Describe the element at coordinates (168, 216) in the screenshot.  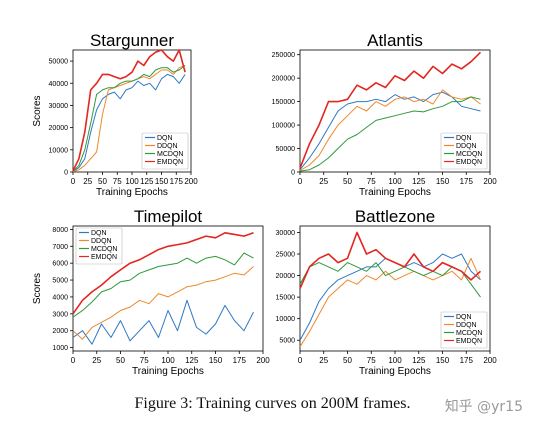
I see `chart-title: Timepilot` at that location.